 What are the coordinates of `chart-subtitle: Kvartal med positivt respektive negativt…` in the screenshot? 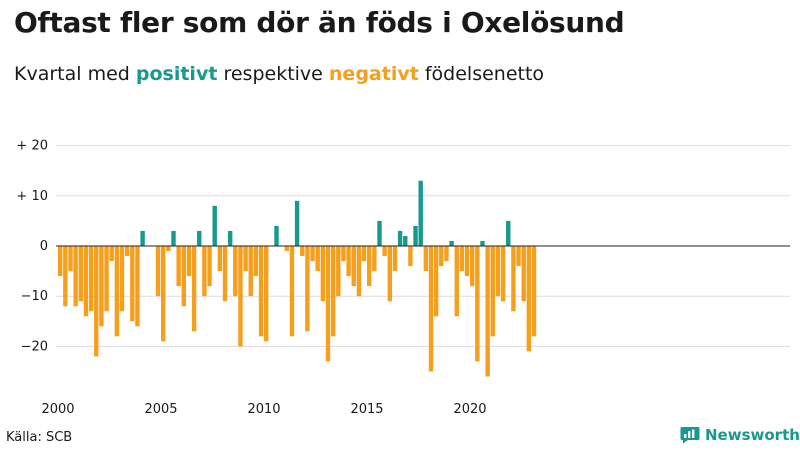 It's located at (279, 74).